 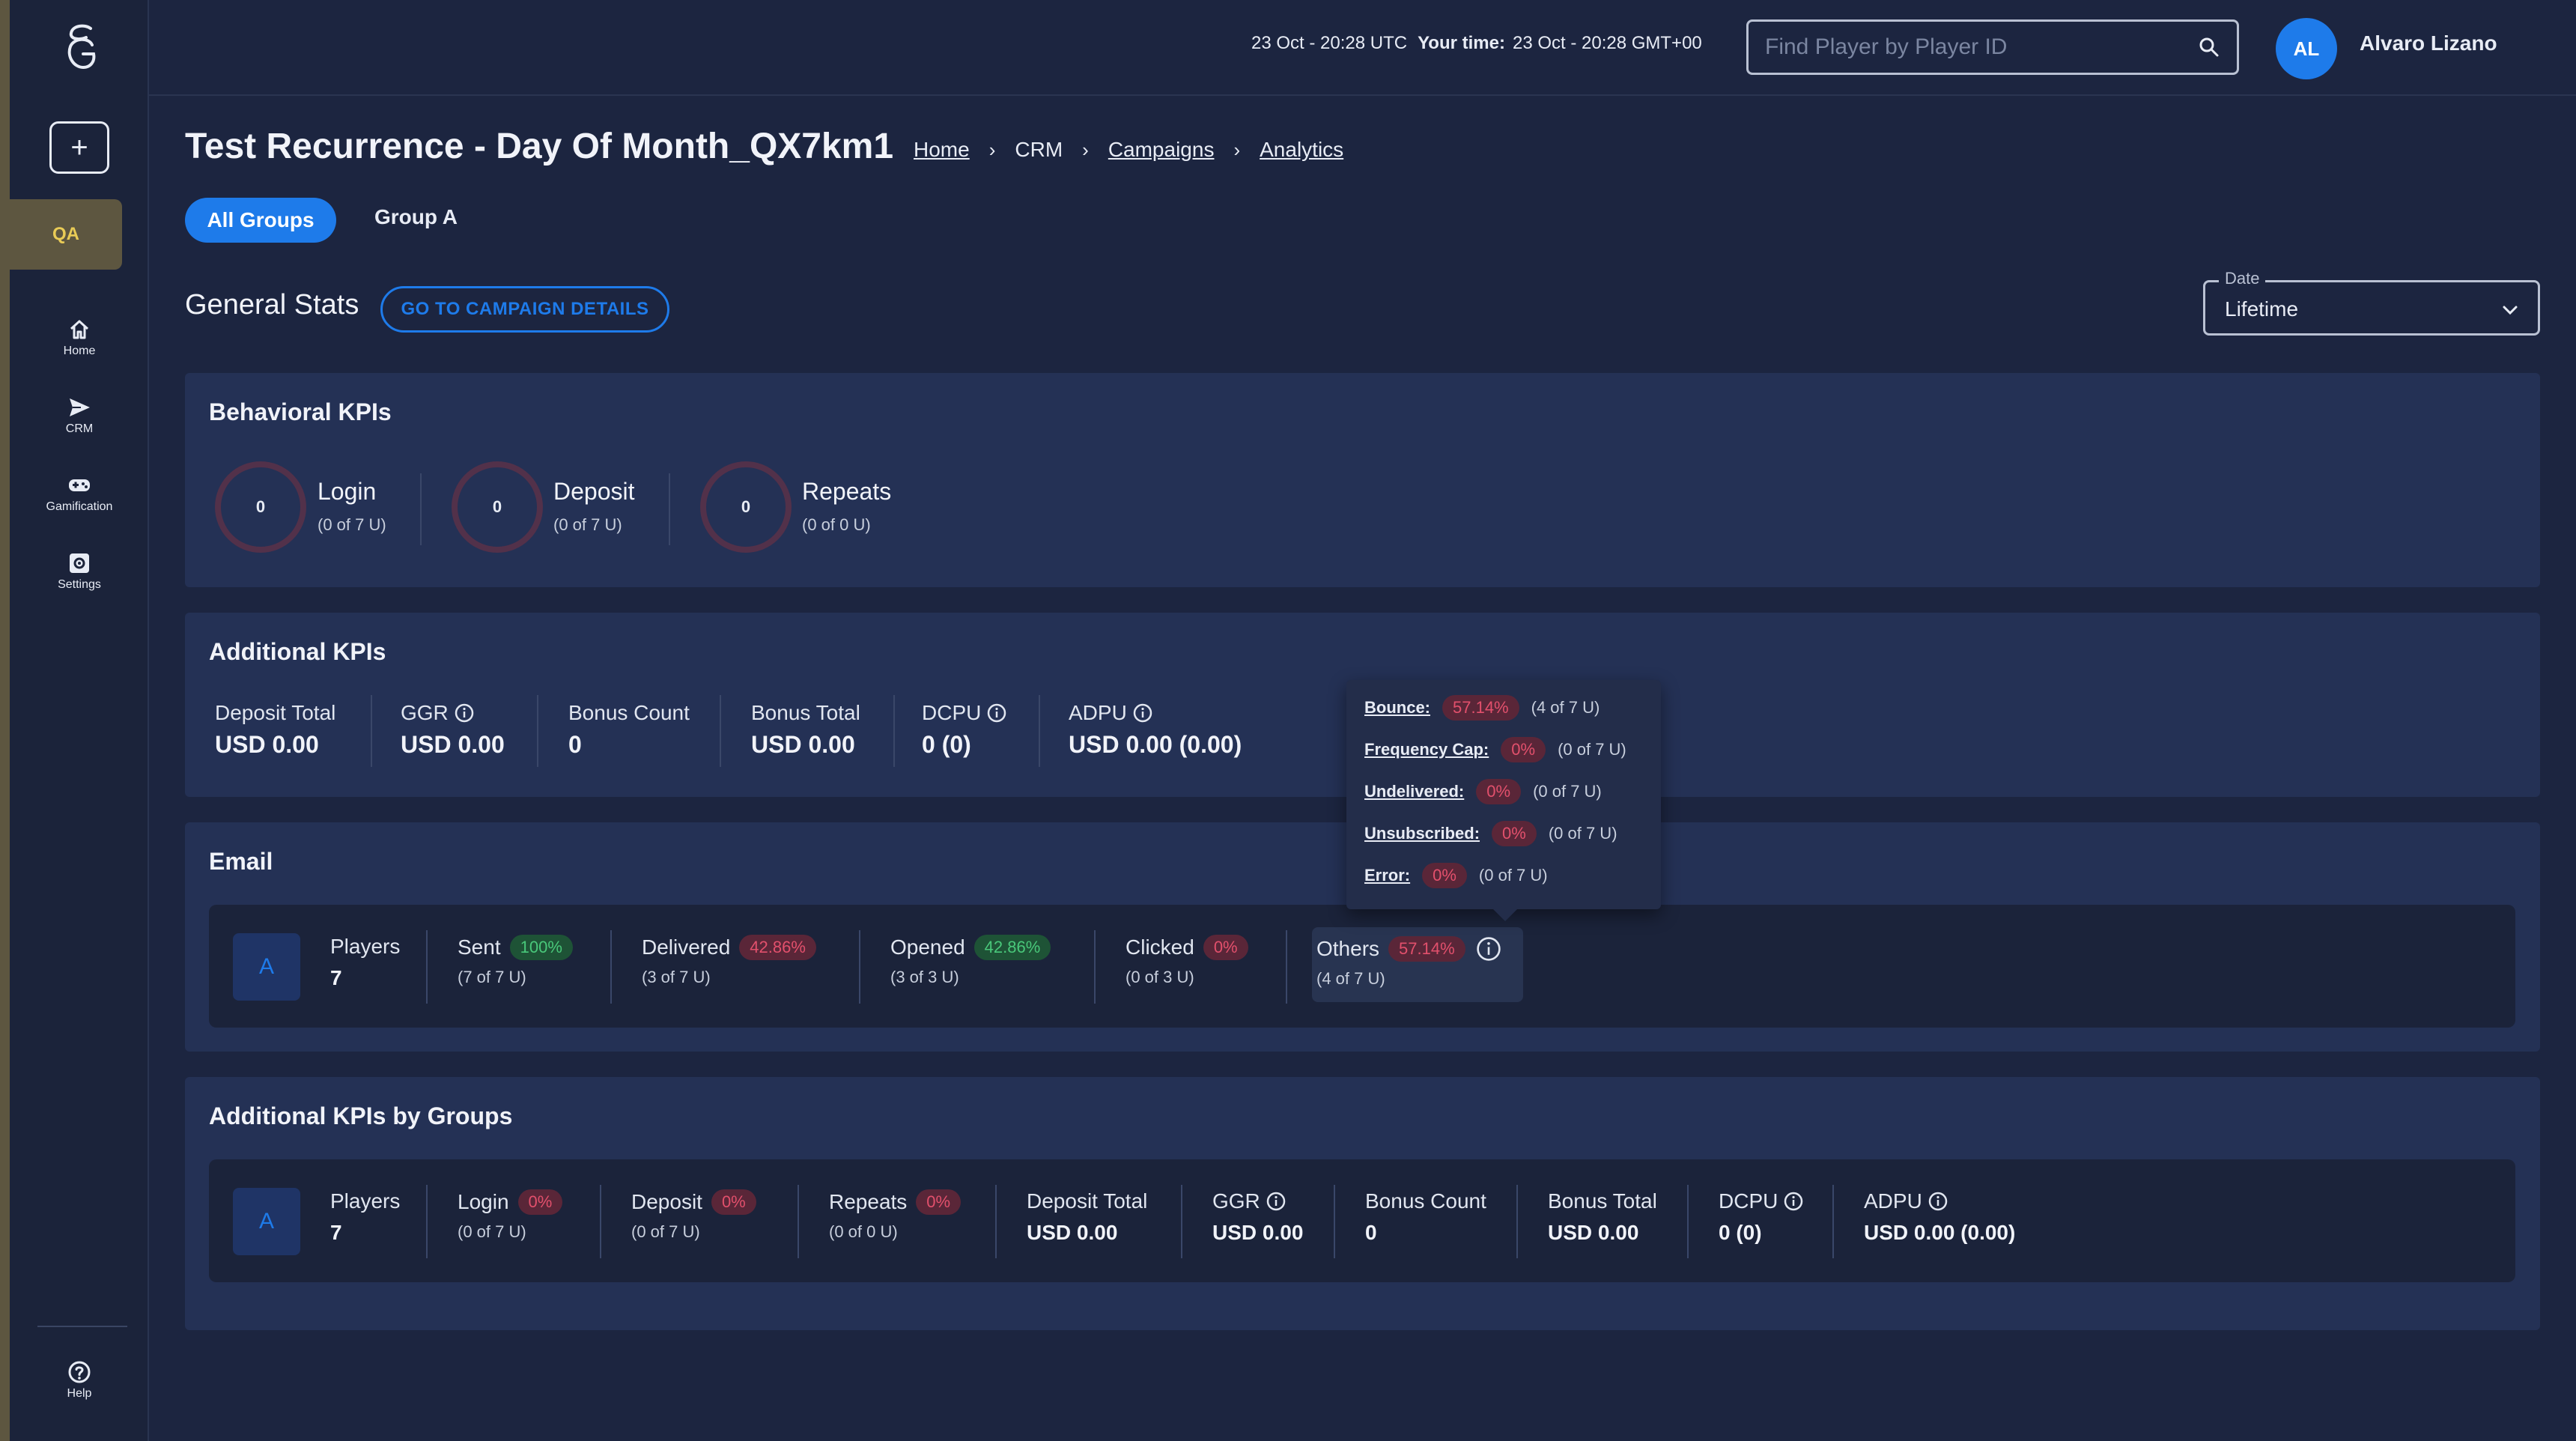 I want to click on tooltip-row: Undelivered: 0% (0 of 7 U), so click(x=1483, y=792).